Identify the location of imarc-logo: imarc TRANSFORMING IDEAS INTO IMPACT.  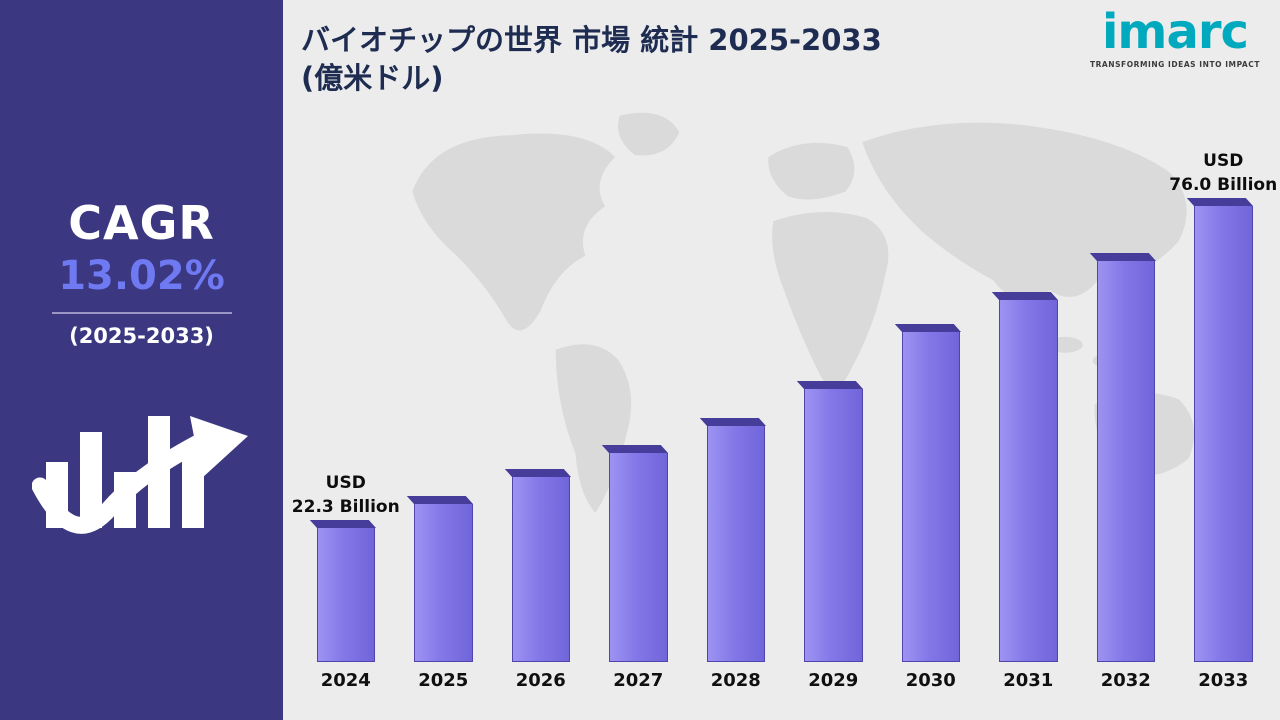
(1175, 38).